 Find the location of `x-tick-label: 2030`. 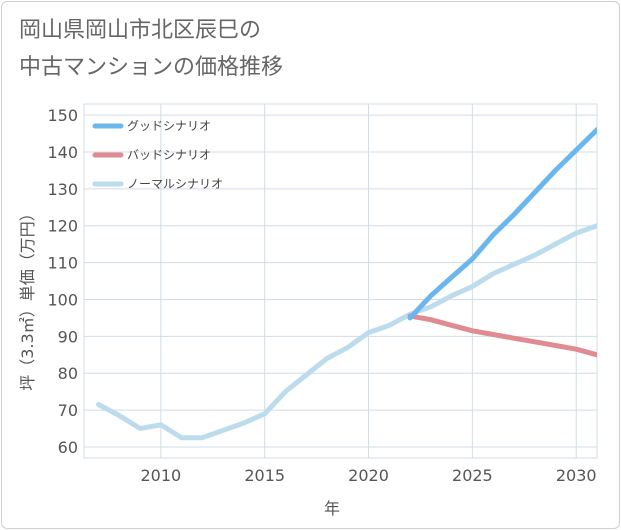

x-tick-label: 2030 is located at coordinates (576, 475).